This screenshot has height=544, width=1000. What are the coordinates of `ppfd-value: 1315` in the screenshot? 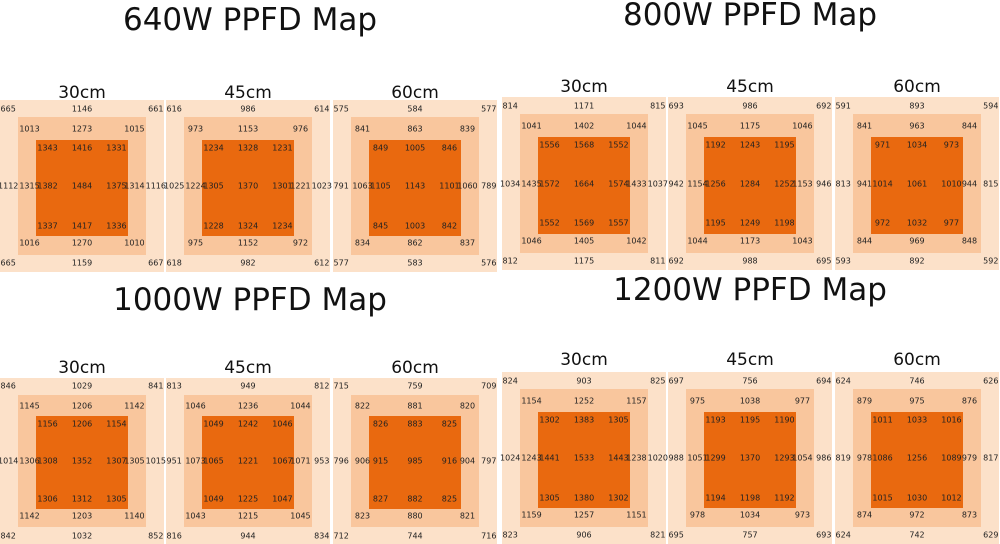 It's located at (29, 186).